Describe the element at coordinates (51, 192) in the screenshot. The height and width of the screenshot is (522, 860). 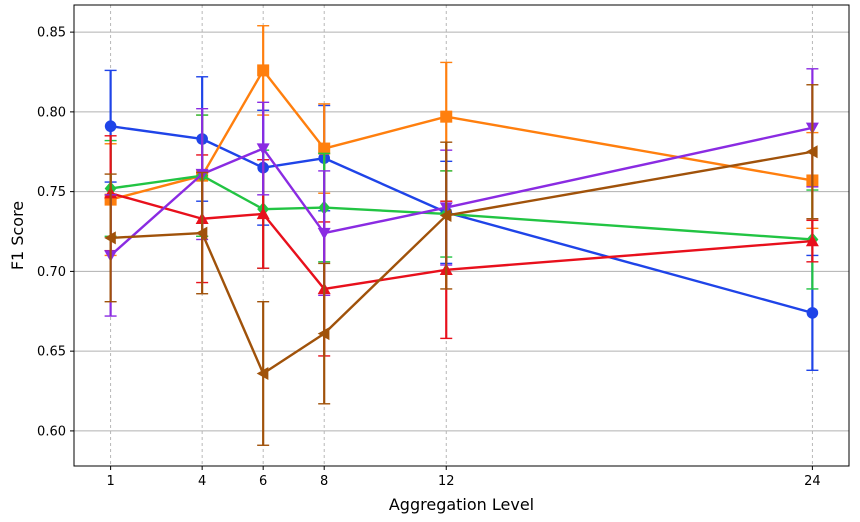
I see `y-tick-label: 0.75` at that location.